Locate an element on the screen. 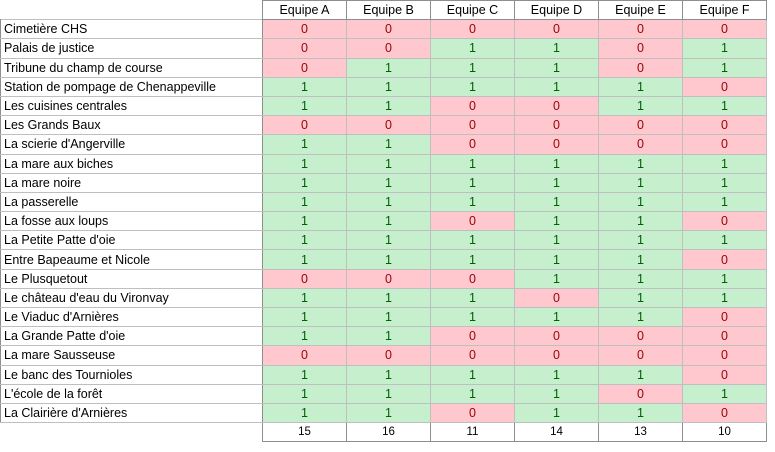 This screenshot has width=775, height=452. location-label: La mare Sausseuse is located at coordinates (131, 355).